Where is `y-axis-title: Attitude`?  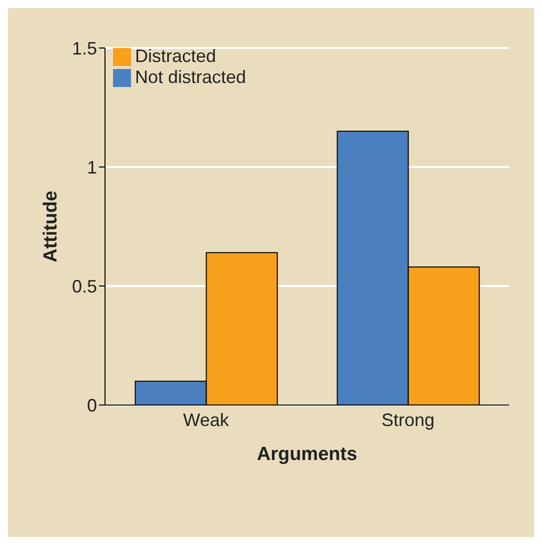
y-axis-title: Attitude is located at coordinates (51, 226).